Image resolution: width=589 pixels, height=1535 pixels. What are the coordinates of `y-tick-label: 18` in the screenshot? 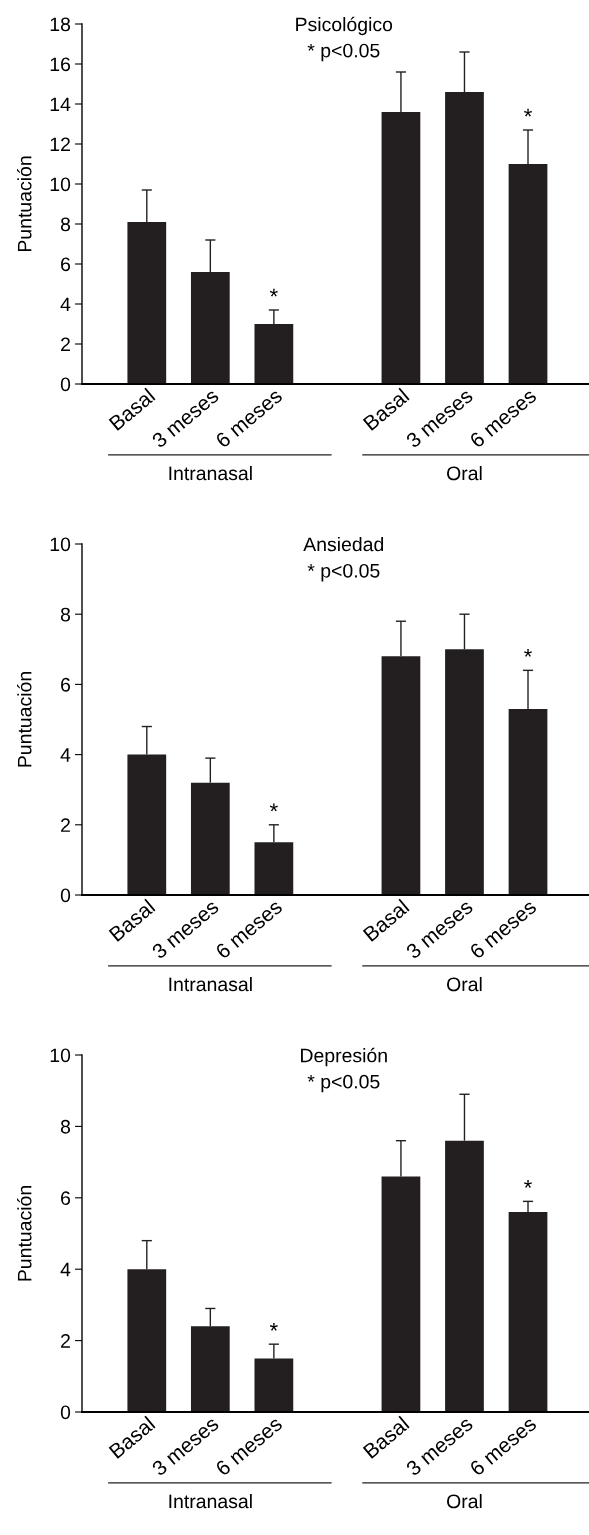 It's located at (60, 24).